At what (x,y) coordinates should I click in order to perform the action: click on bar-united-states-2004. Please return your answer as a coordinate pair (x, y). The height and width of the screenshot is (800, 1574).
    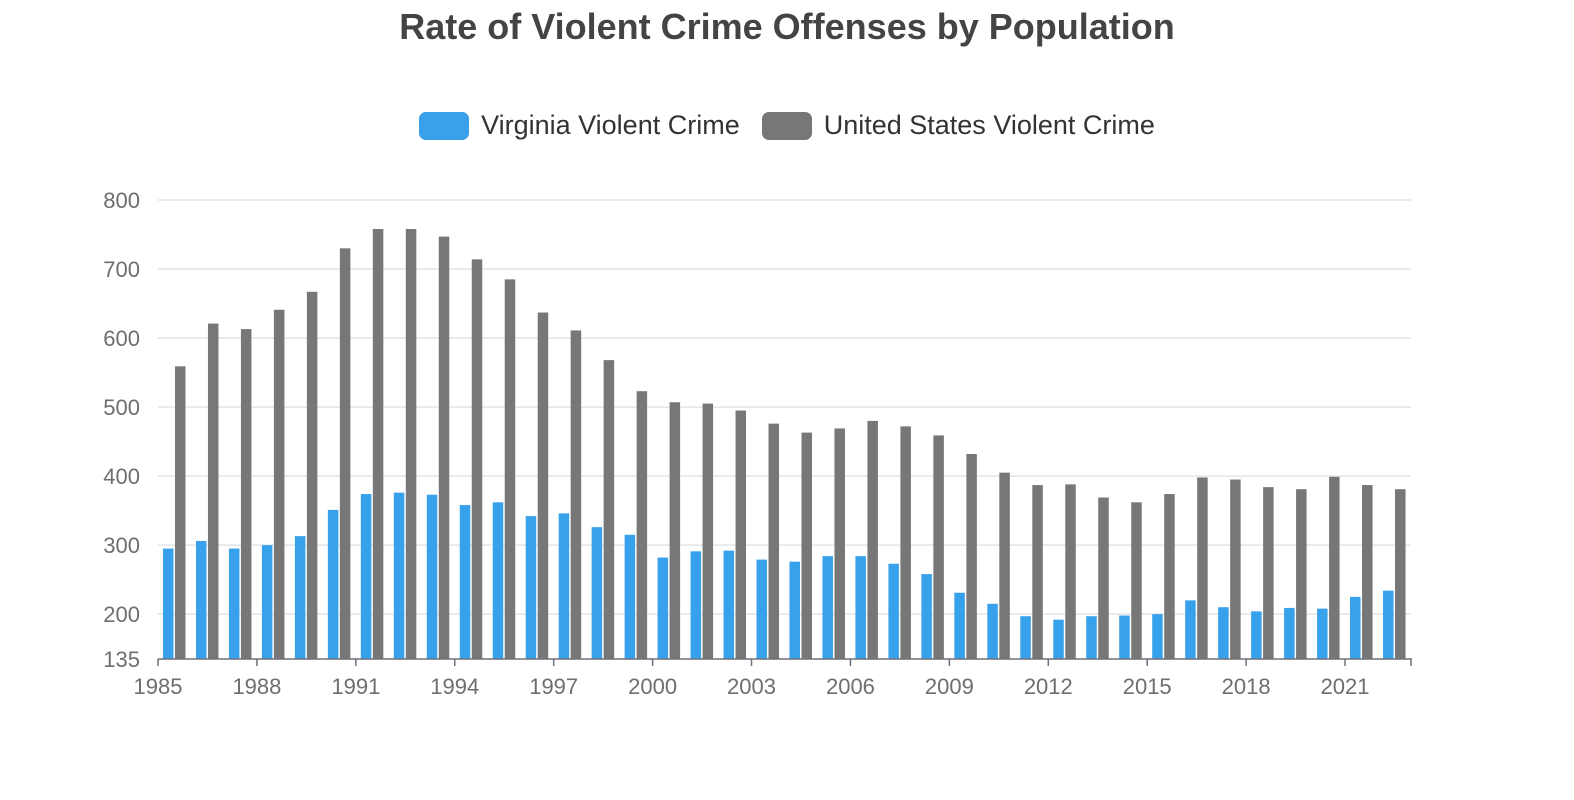
    Looking at the image, I should click on (806, 545).